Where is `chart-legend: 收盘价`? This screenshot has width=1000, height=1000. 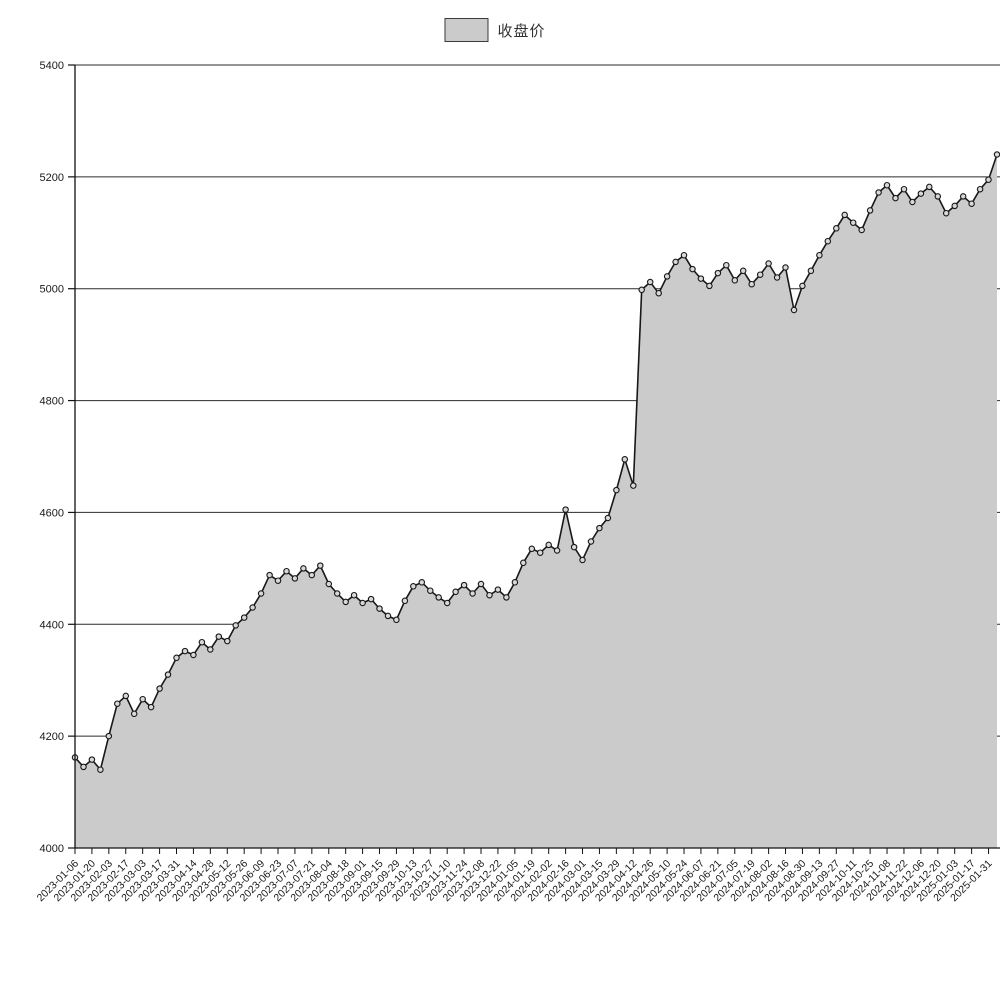 chart-legend: 收盘价 is located at coordinates (494, 30).